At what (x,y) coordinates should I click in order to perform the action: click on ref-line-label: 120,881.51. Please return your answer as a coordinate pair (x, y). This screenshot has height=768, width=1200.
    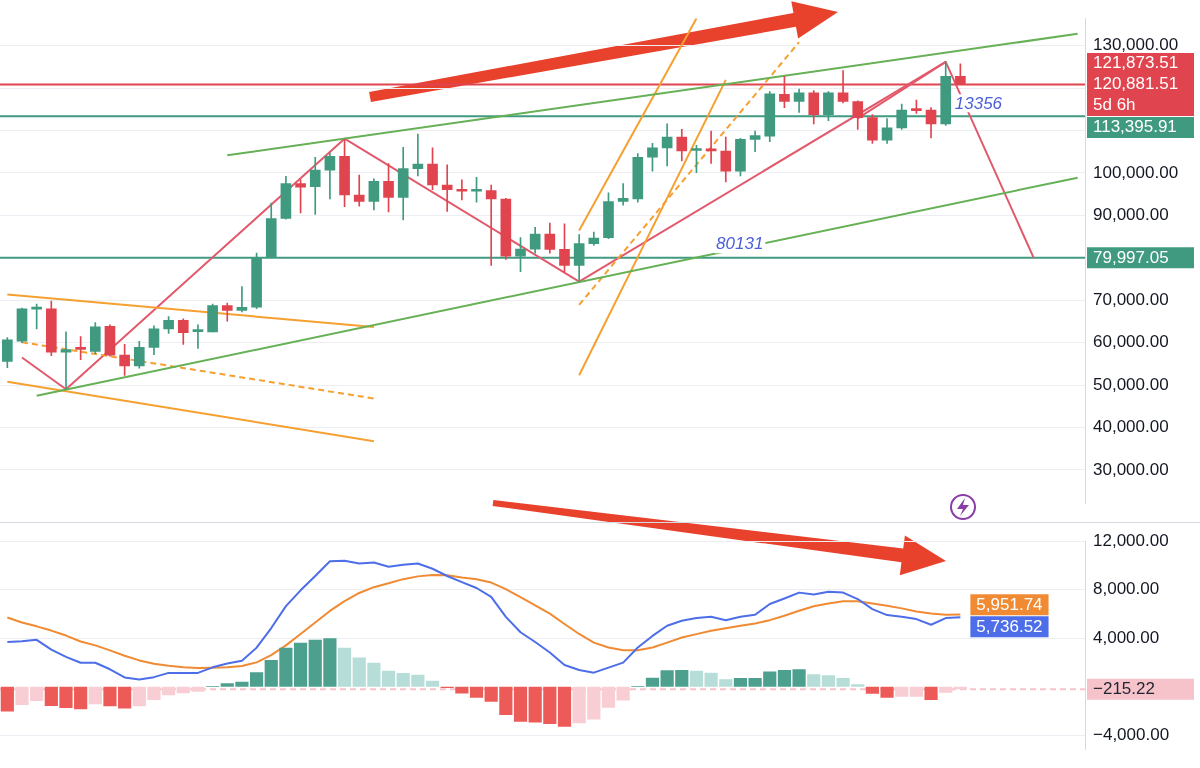
    Looking at the image, I should click on (1136, 84).